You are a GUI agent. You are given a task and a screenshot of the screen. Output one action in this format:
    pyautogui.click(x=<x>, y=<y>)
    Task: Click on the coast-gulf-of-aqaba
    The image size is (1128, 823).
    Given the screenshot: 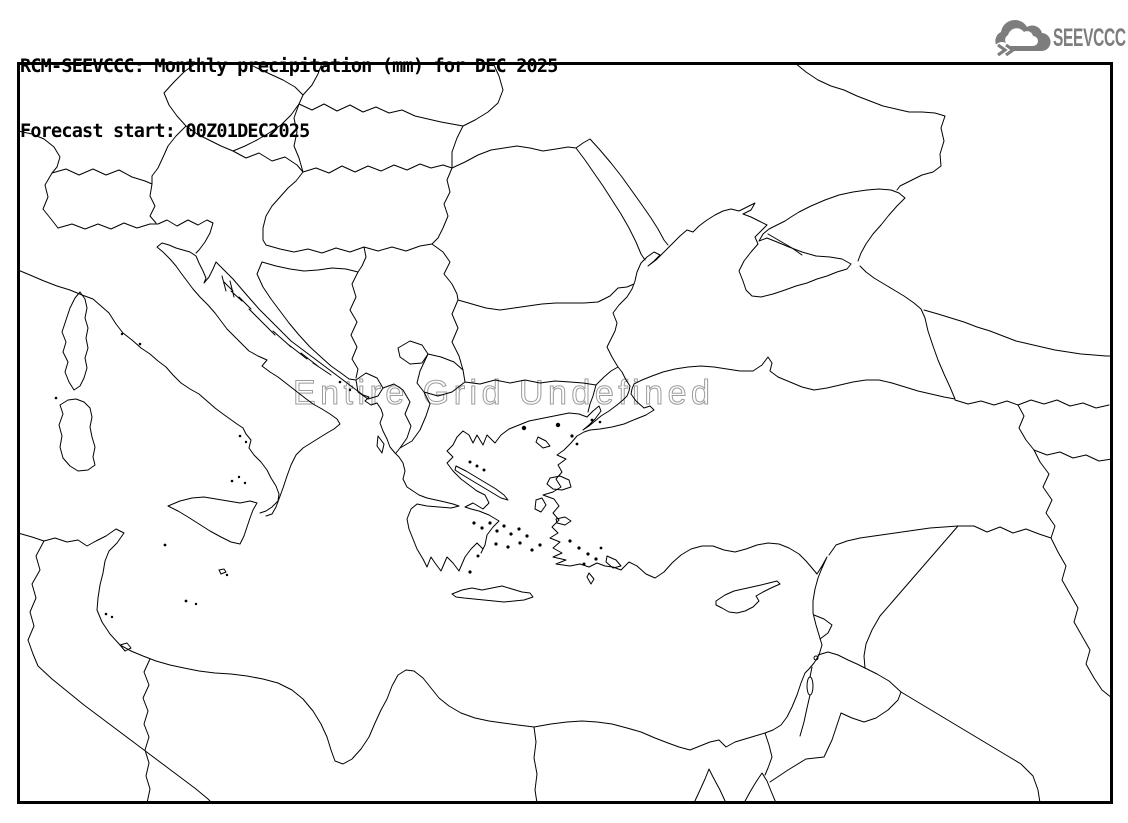 What is the action you would take?
    pyautogui.click(x=760, y=788)
    